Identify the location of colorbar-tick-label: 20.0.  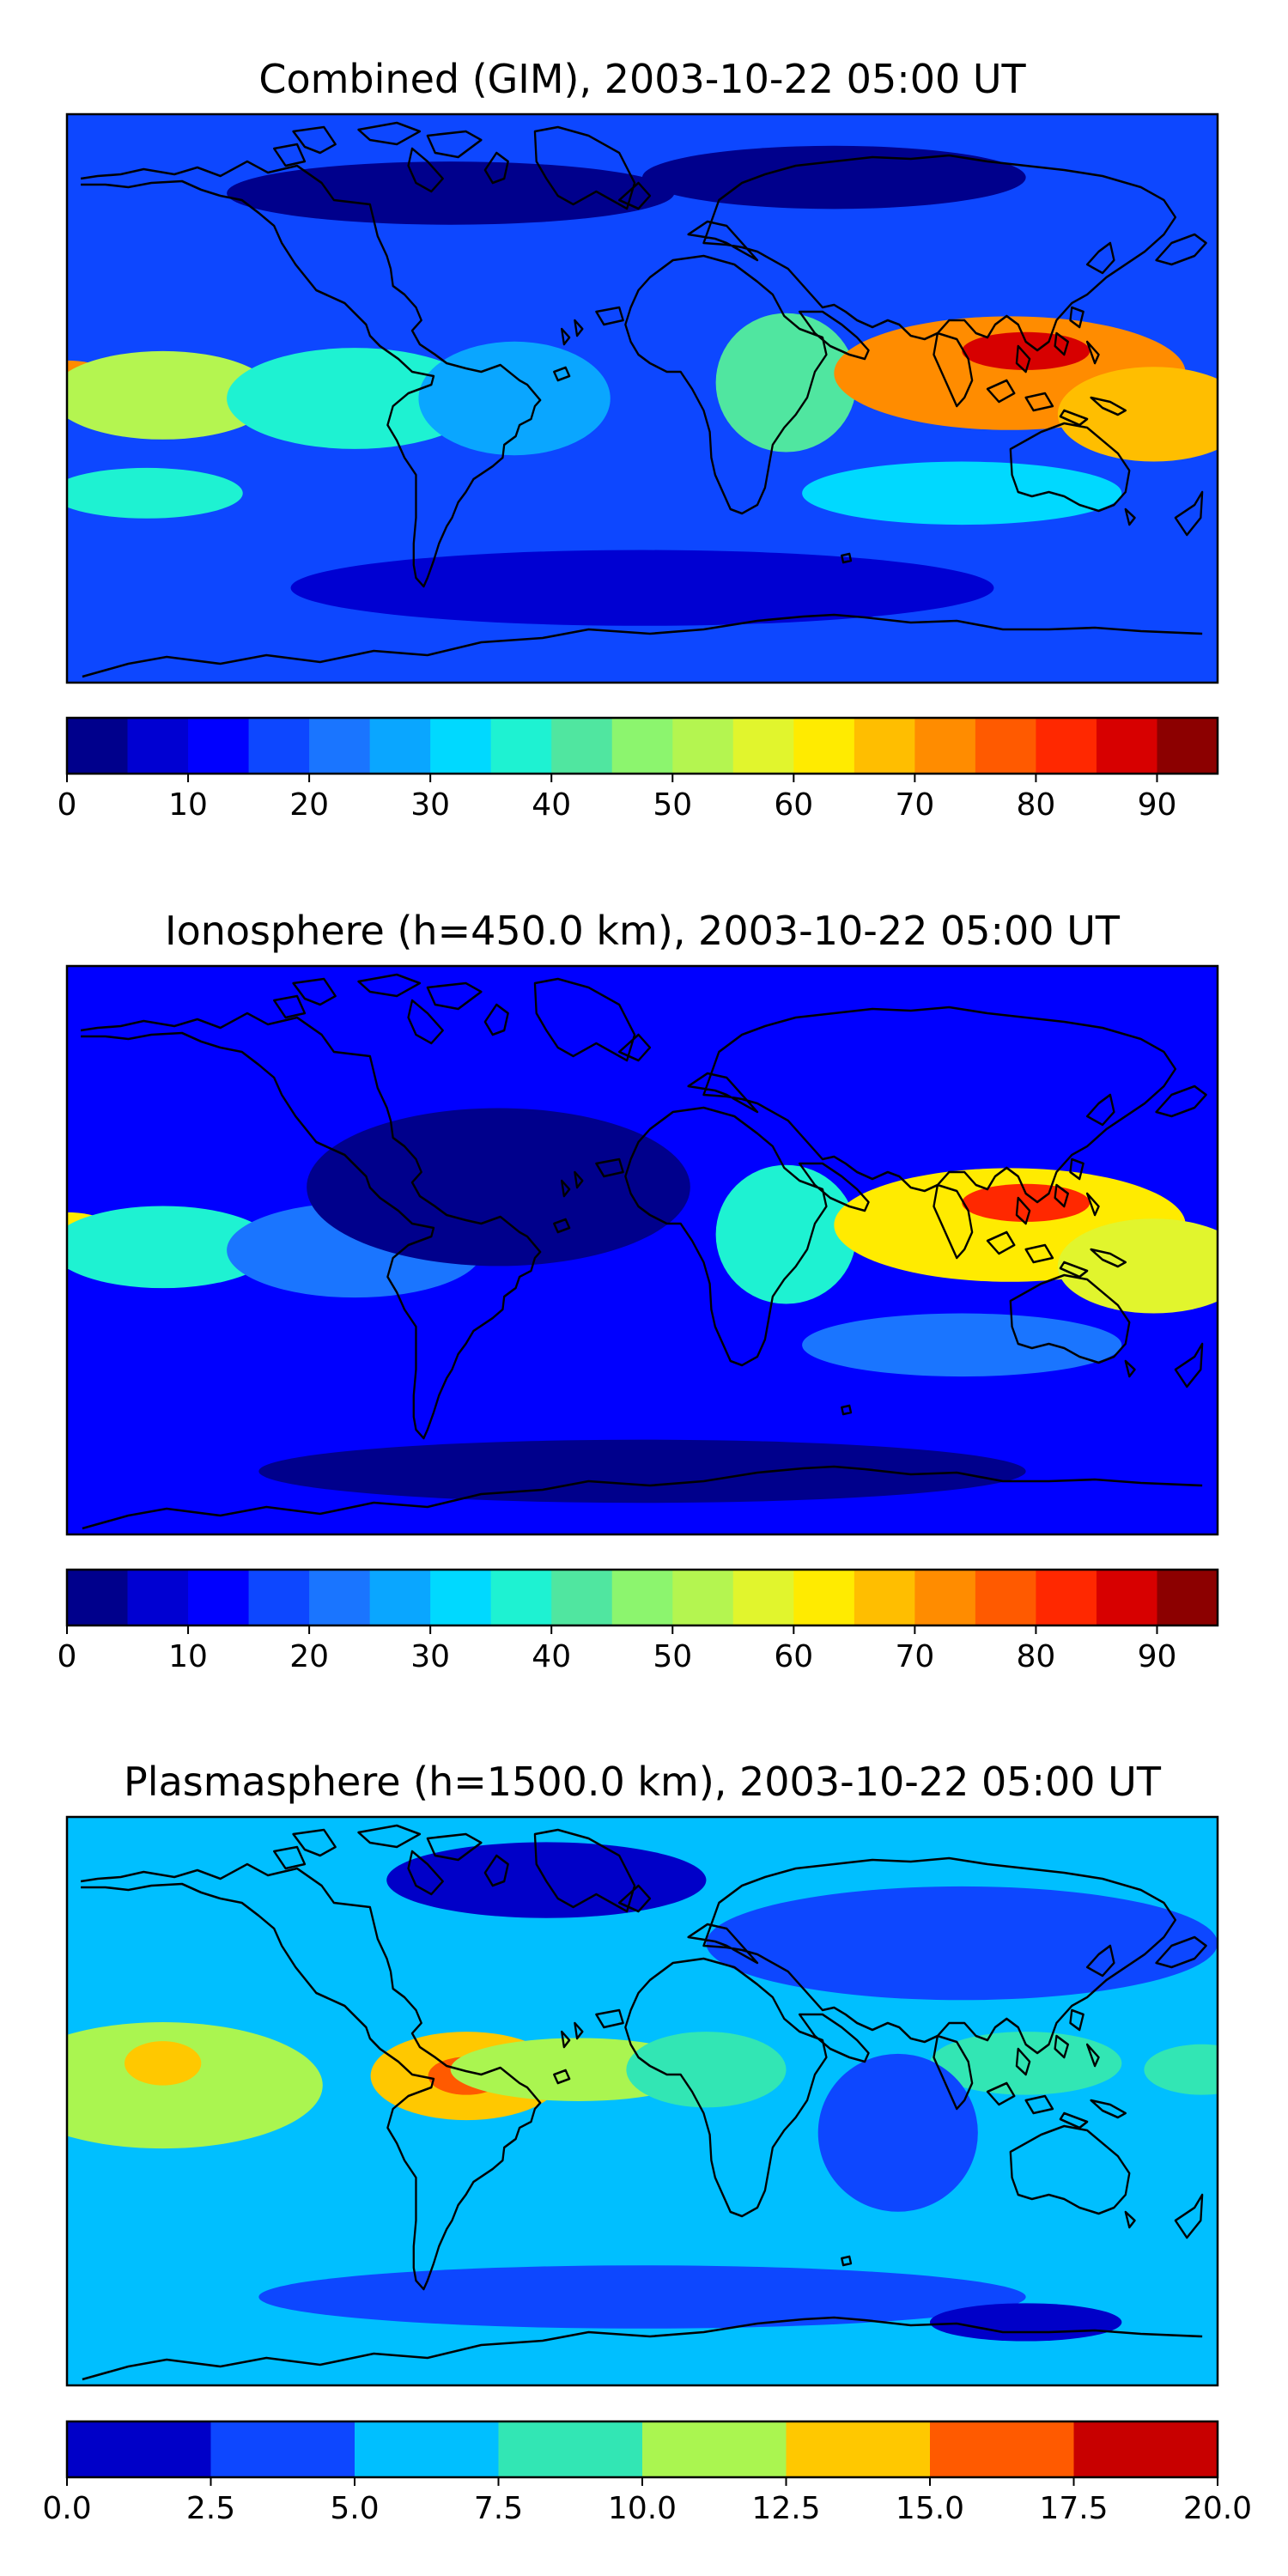
(1217, 2508).